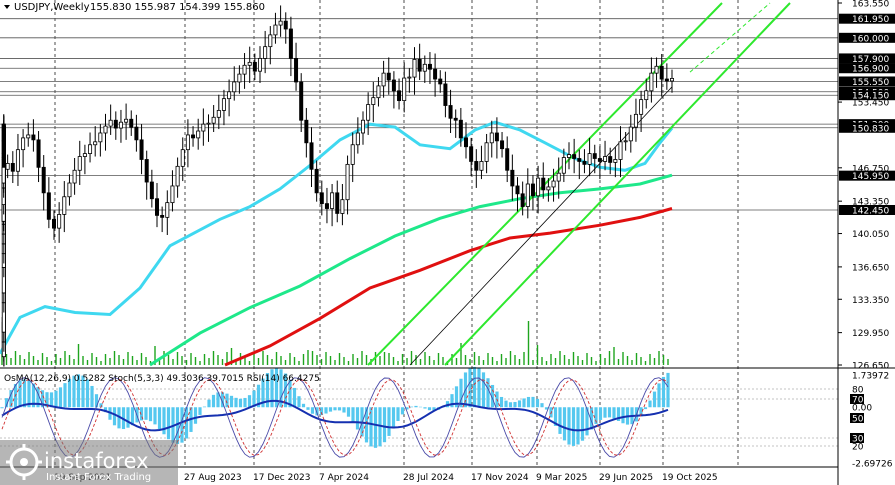 The height and width of the screenshot is (485, 895). I want to click on time-tick-label: 29 Jun 2025, so click(626, 478).